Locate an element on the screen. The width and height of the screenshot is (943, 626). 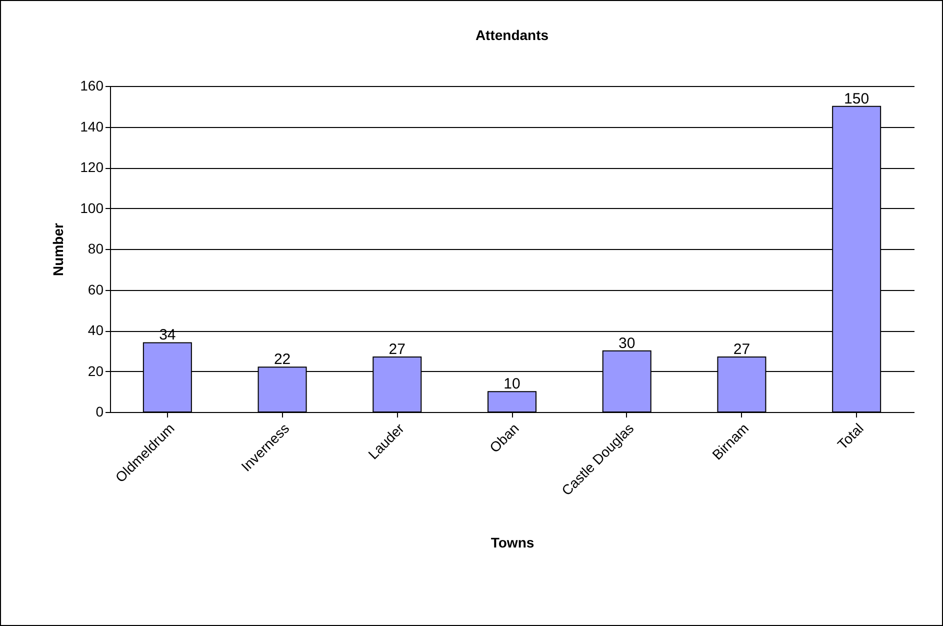
y-axis-title: Number is located at coordinates (58, 249).